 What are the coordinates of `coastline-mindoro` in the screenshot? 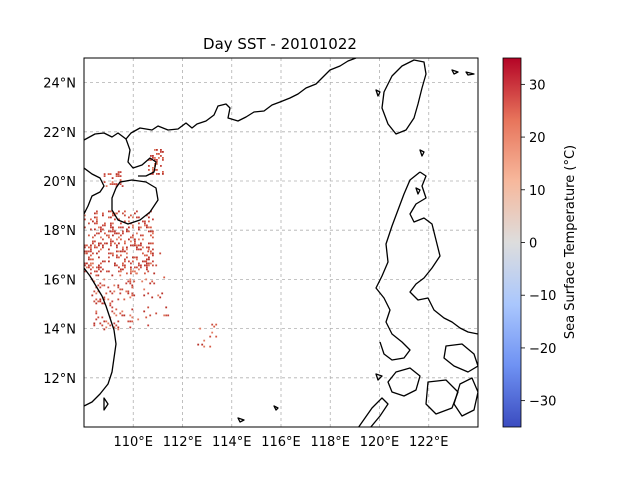 It's located at (404, 382).